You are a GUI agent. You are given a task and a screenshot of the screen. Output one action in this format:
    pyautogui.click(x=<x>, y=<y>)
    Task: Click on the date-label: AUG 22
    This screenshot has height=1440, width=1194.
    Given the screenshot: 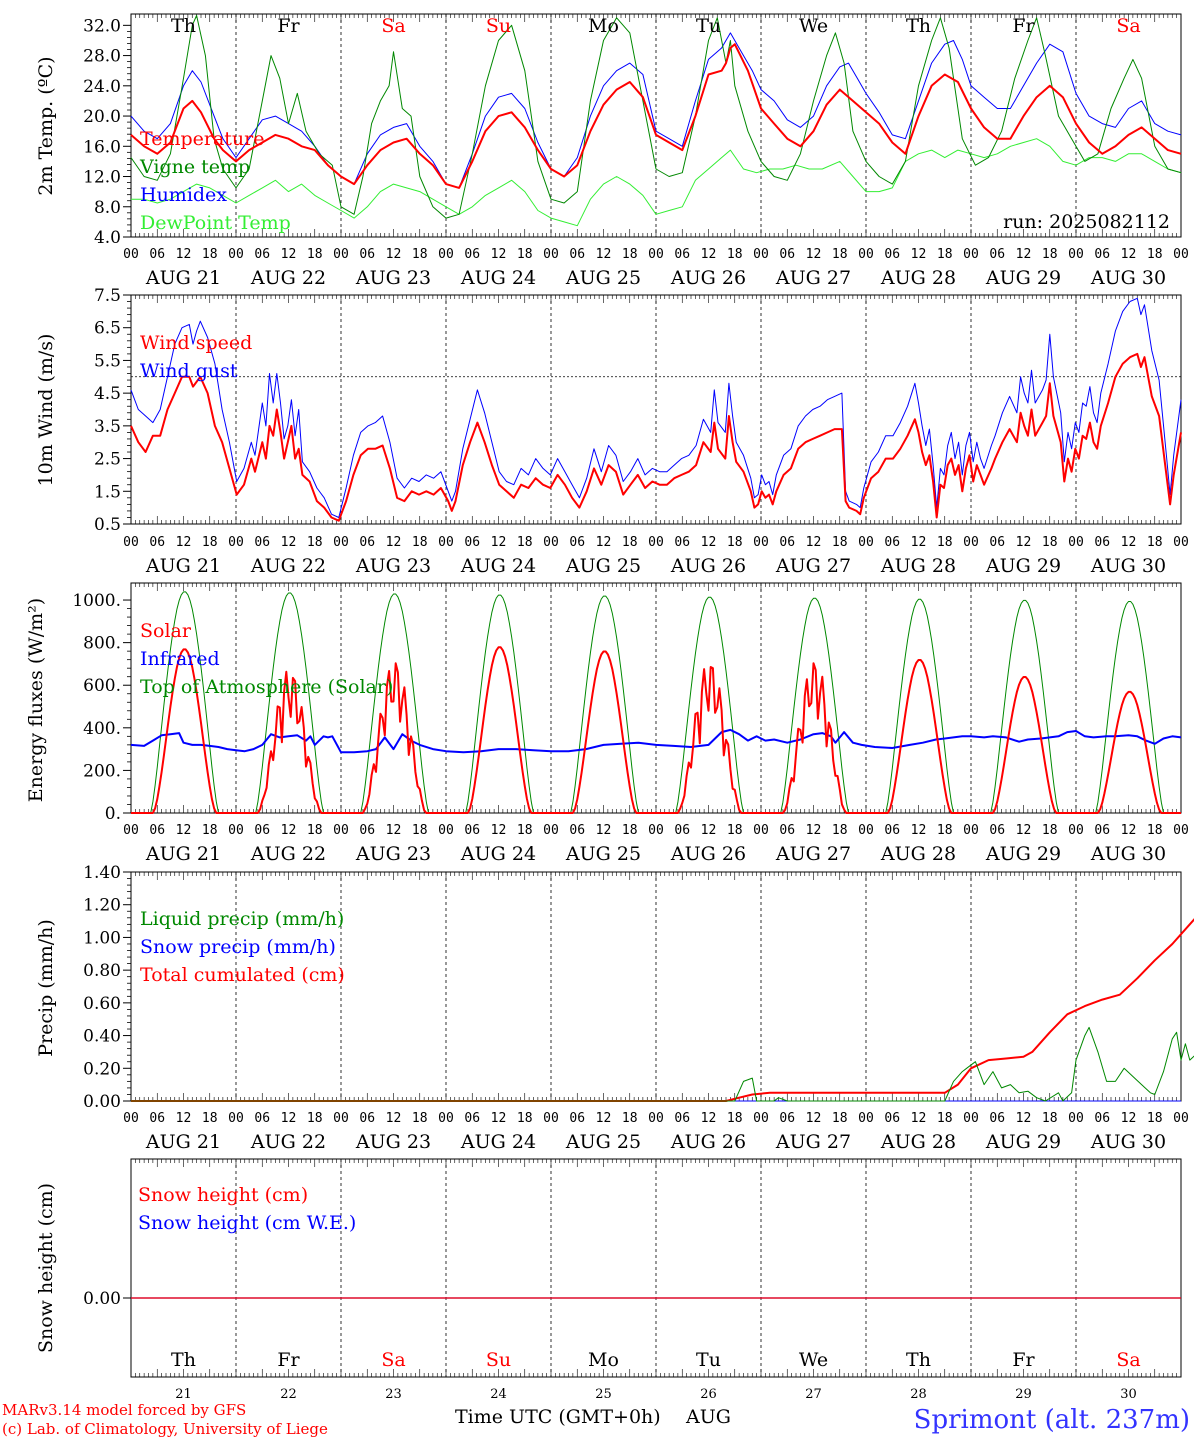 What is the action you would take?
    pyautogui.click(x=288, y=854)
    